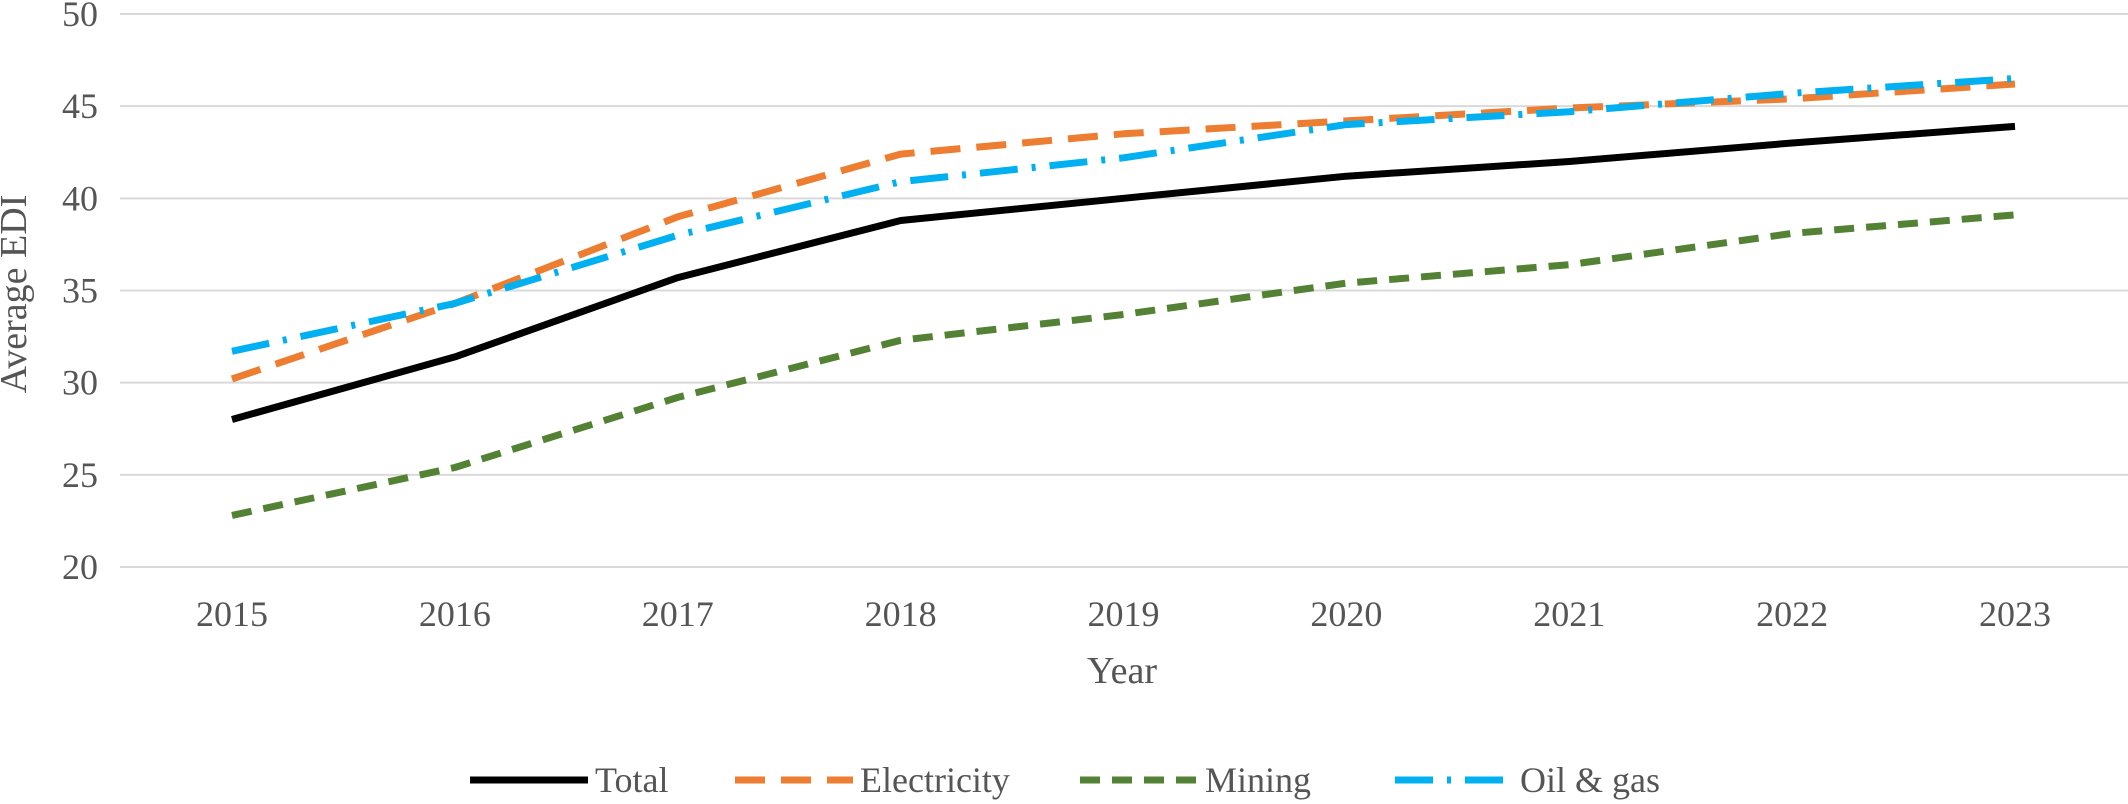 The width and height of the screenshot is (2128, 804). Describe the element at coordinates (2015, 614) in the screenshot. I see `x-tick-label: 2023` at that location.